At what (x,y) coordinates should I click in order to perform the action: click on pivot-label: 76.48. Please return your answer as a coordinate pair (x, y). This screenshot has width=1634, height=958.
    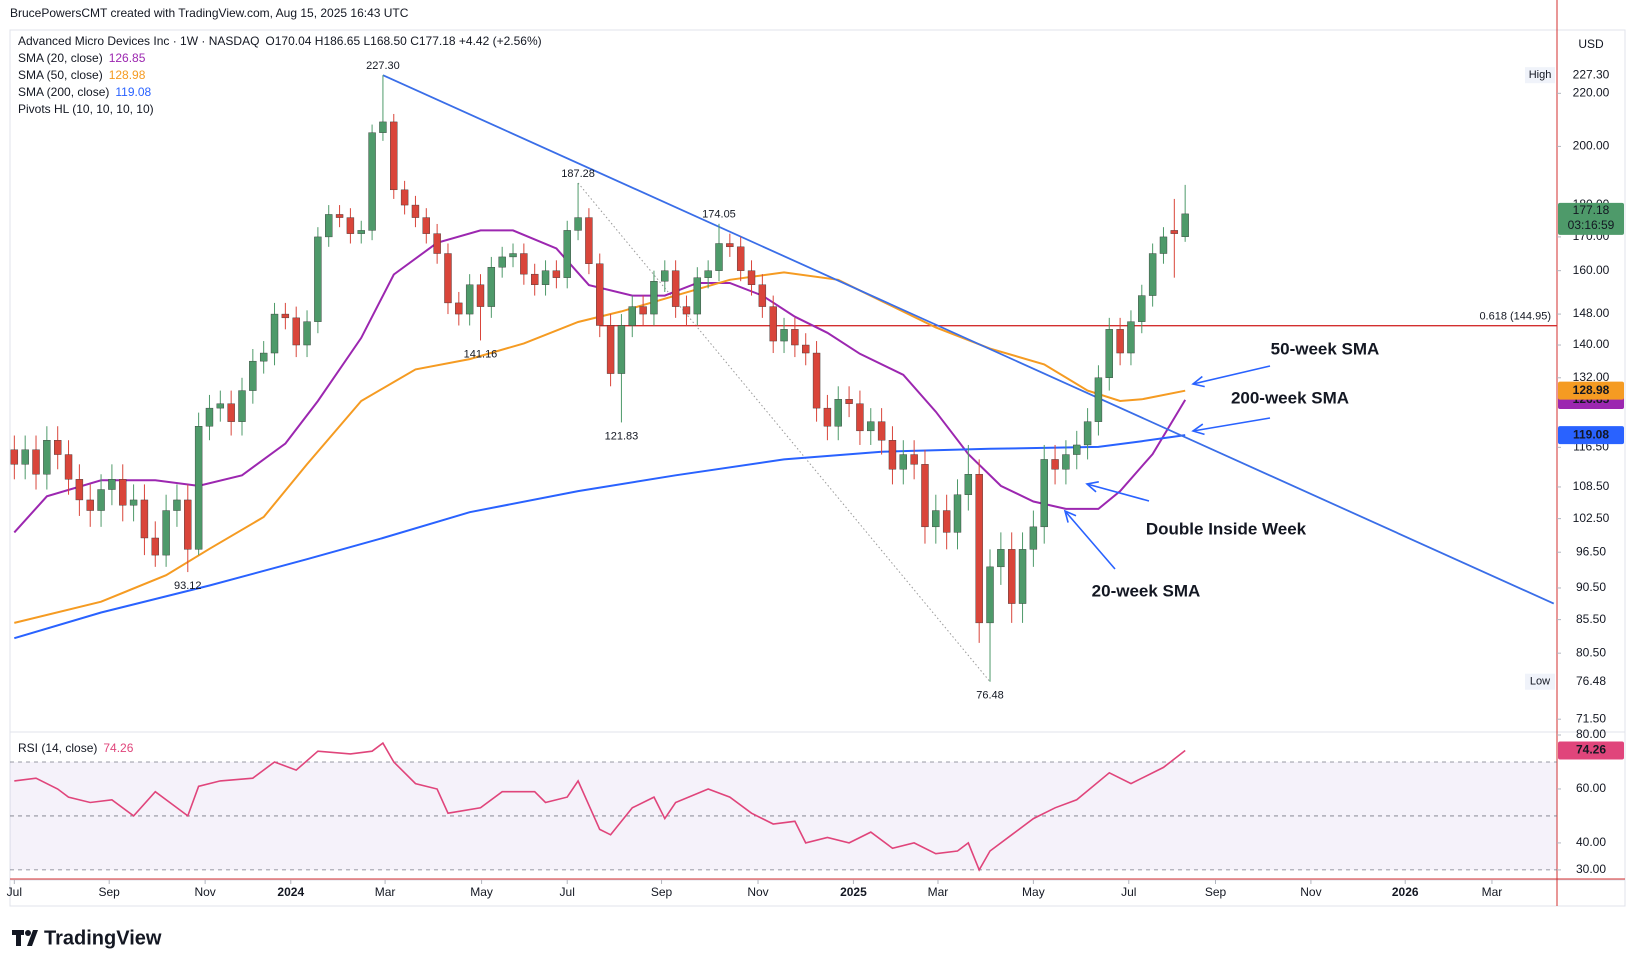
    Looking at the image, I should click on (990, 696).